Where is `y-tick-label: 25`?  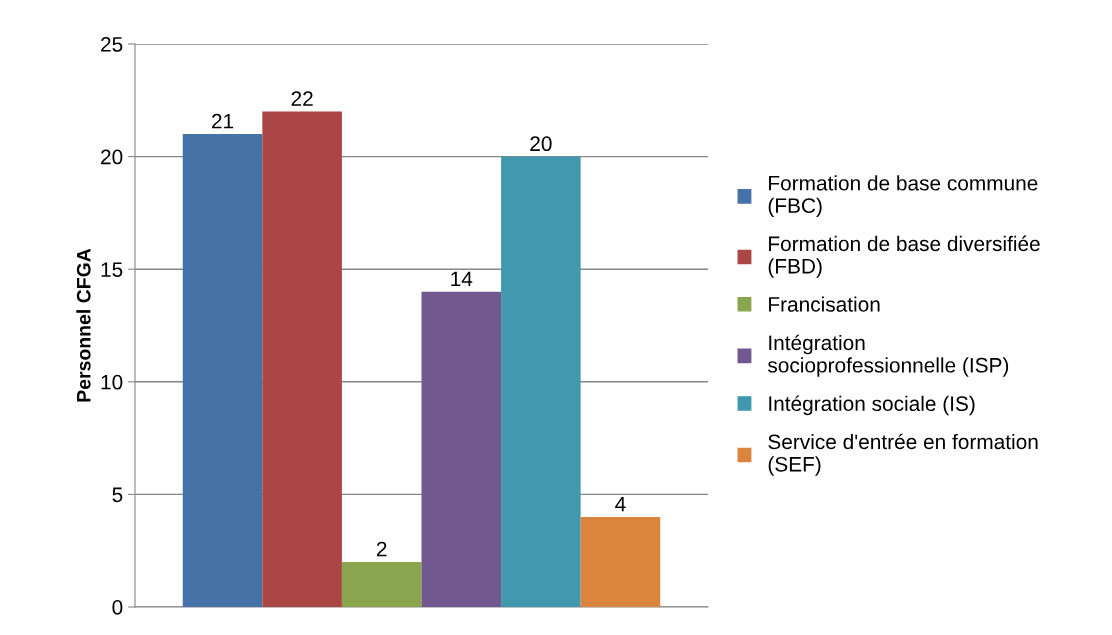 y-tick-label: 25 is located at coordinates (112, 44).